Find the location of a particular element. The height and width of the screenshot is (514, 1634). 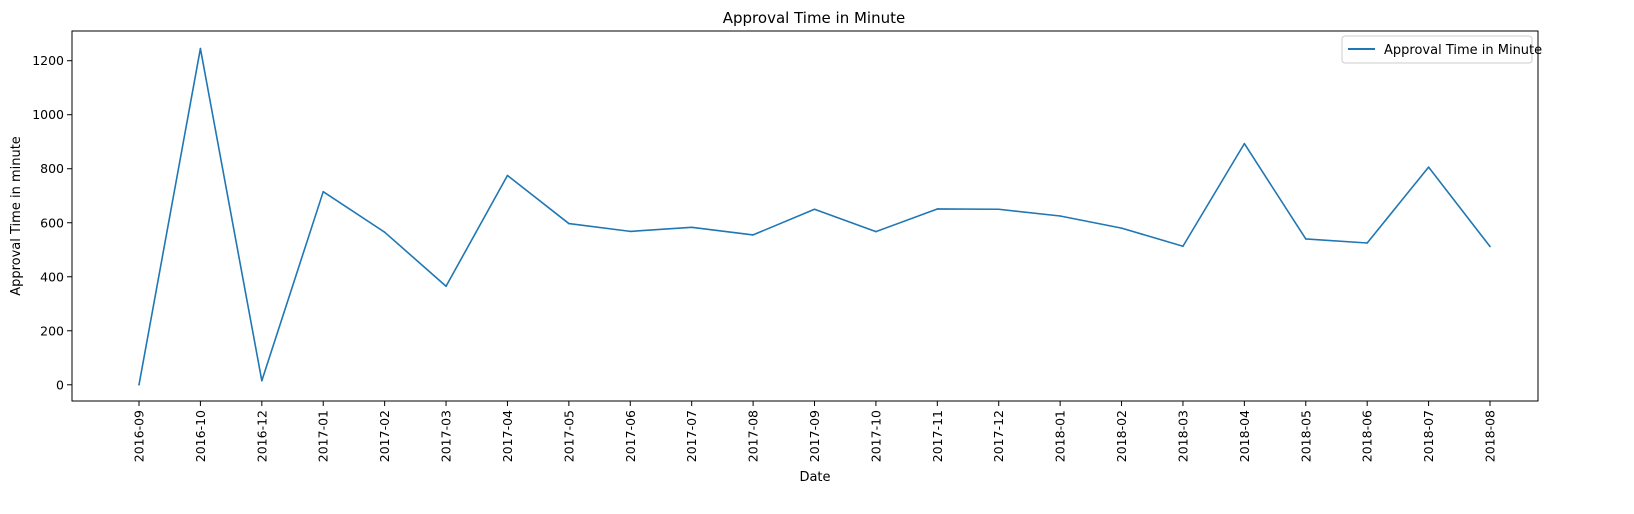

x-tick-label: 2017-06 is located at coordinates (630, 436).